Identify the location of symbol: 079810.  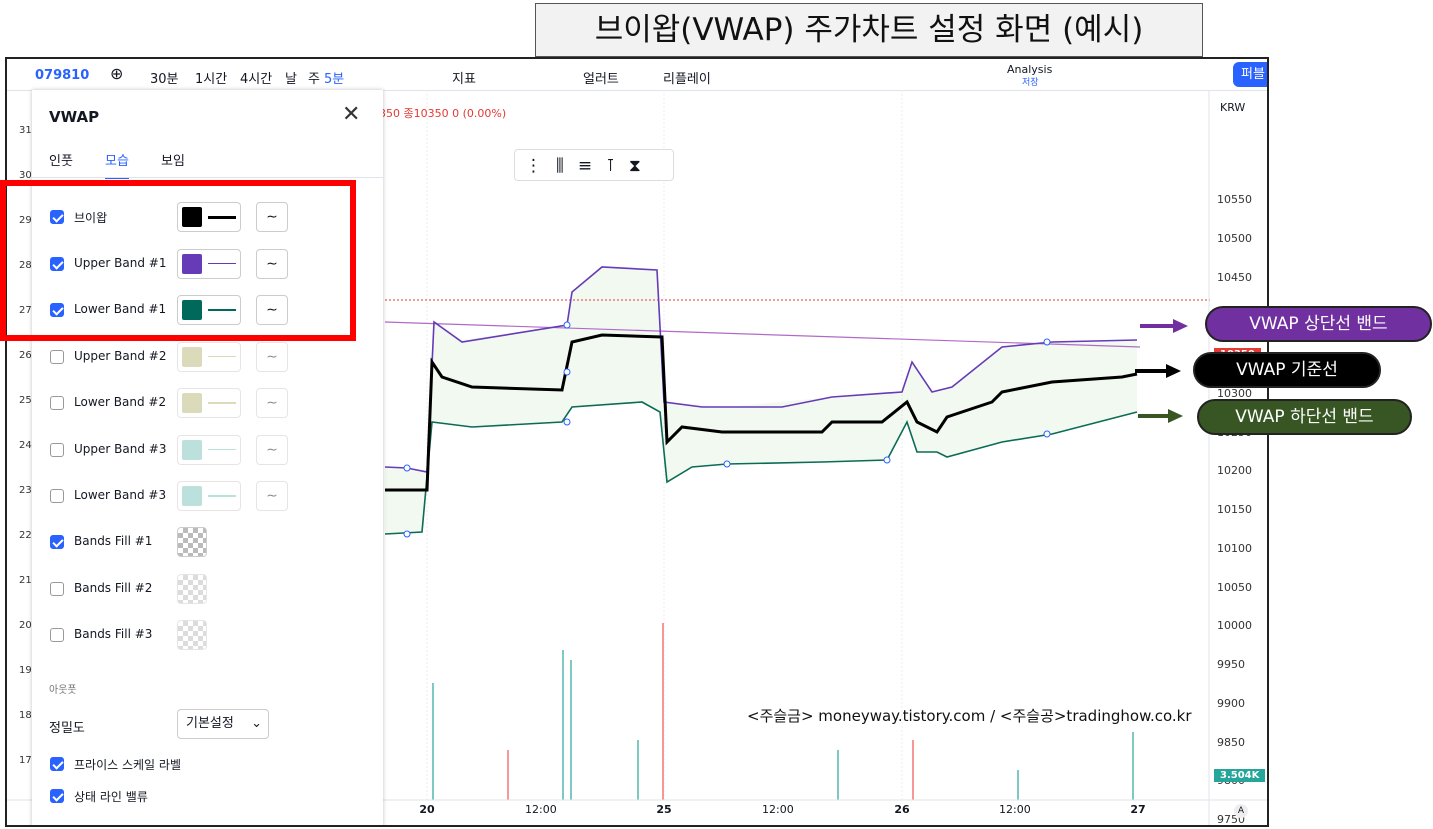
(62, 75).